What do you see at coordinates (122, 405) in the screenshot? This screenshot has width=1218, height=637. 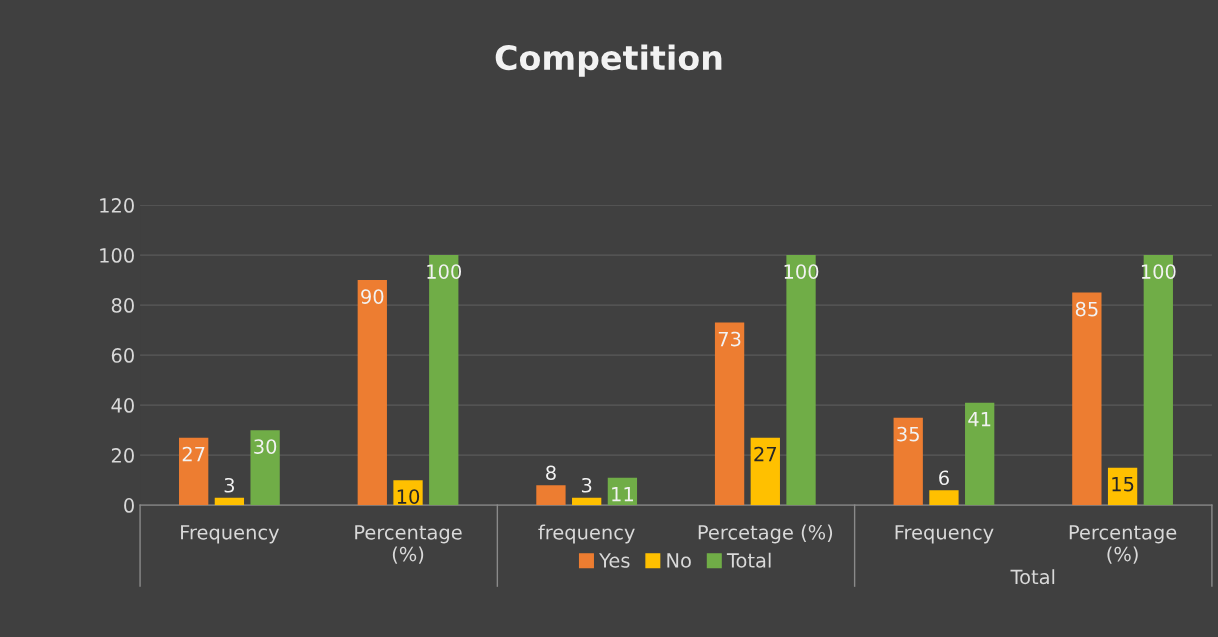 I see `y-tick-label: 40` at bounding box center [122, 405].